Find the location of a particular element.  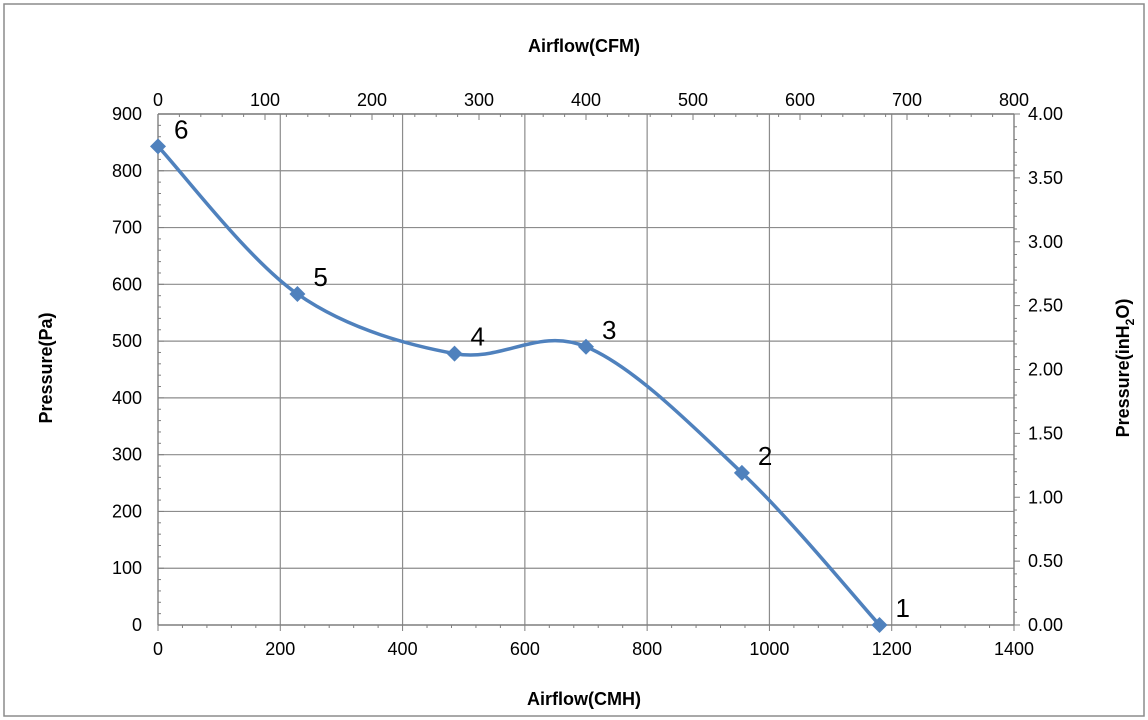

x-bottom-tick-label: 1000 is located at coordinates (769, 649).